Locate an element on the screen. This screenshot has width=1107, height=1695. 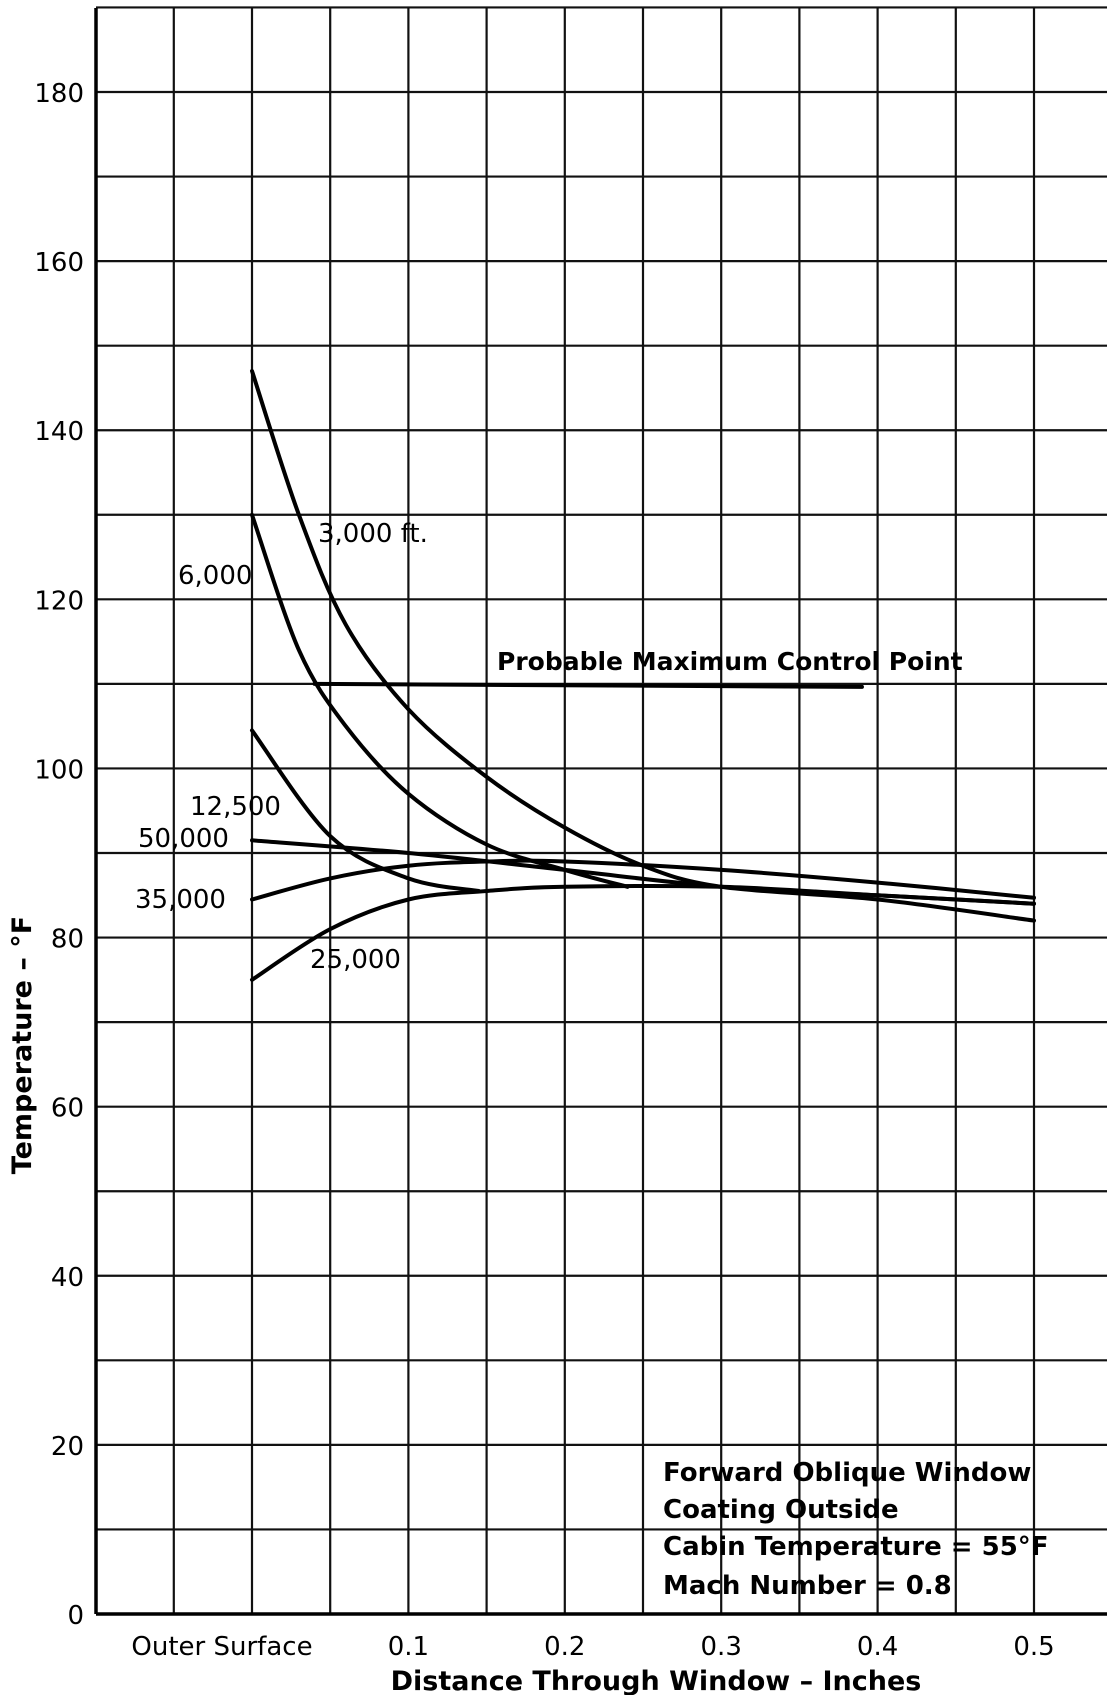
x-tick-label-4: 0.4 is located at coordinates (877, 1647).